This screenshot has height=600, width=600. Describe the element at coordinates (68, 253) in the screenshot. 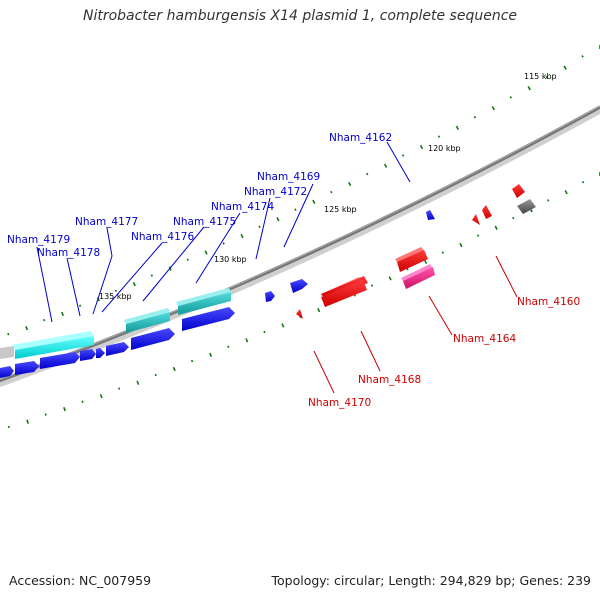

I see `gene-label-nham-4178: Nham_4178` at that location.